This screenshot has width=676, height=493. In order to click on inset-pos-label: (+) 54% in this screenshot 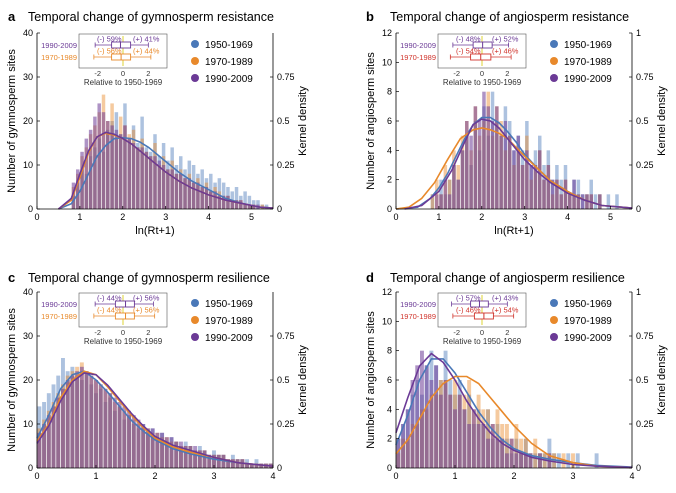, I will do `click(505, 310)`.